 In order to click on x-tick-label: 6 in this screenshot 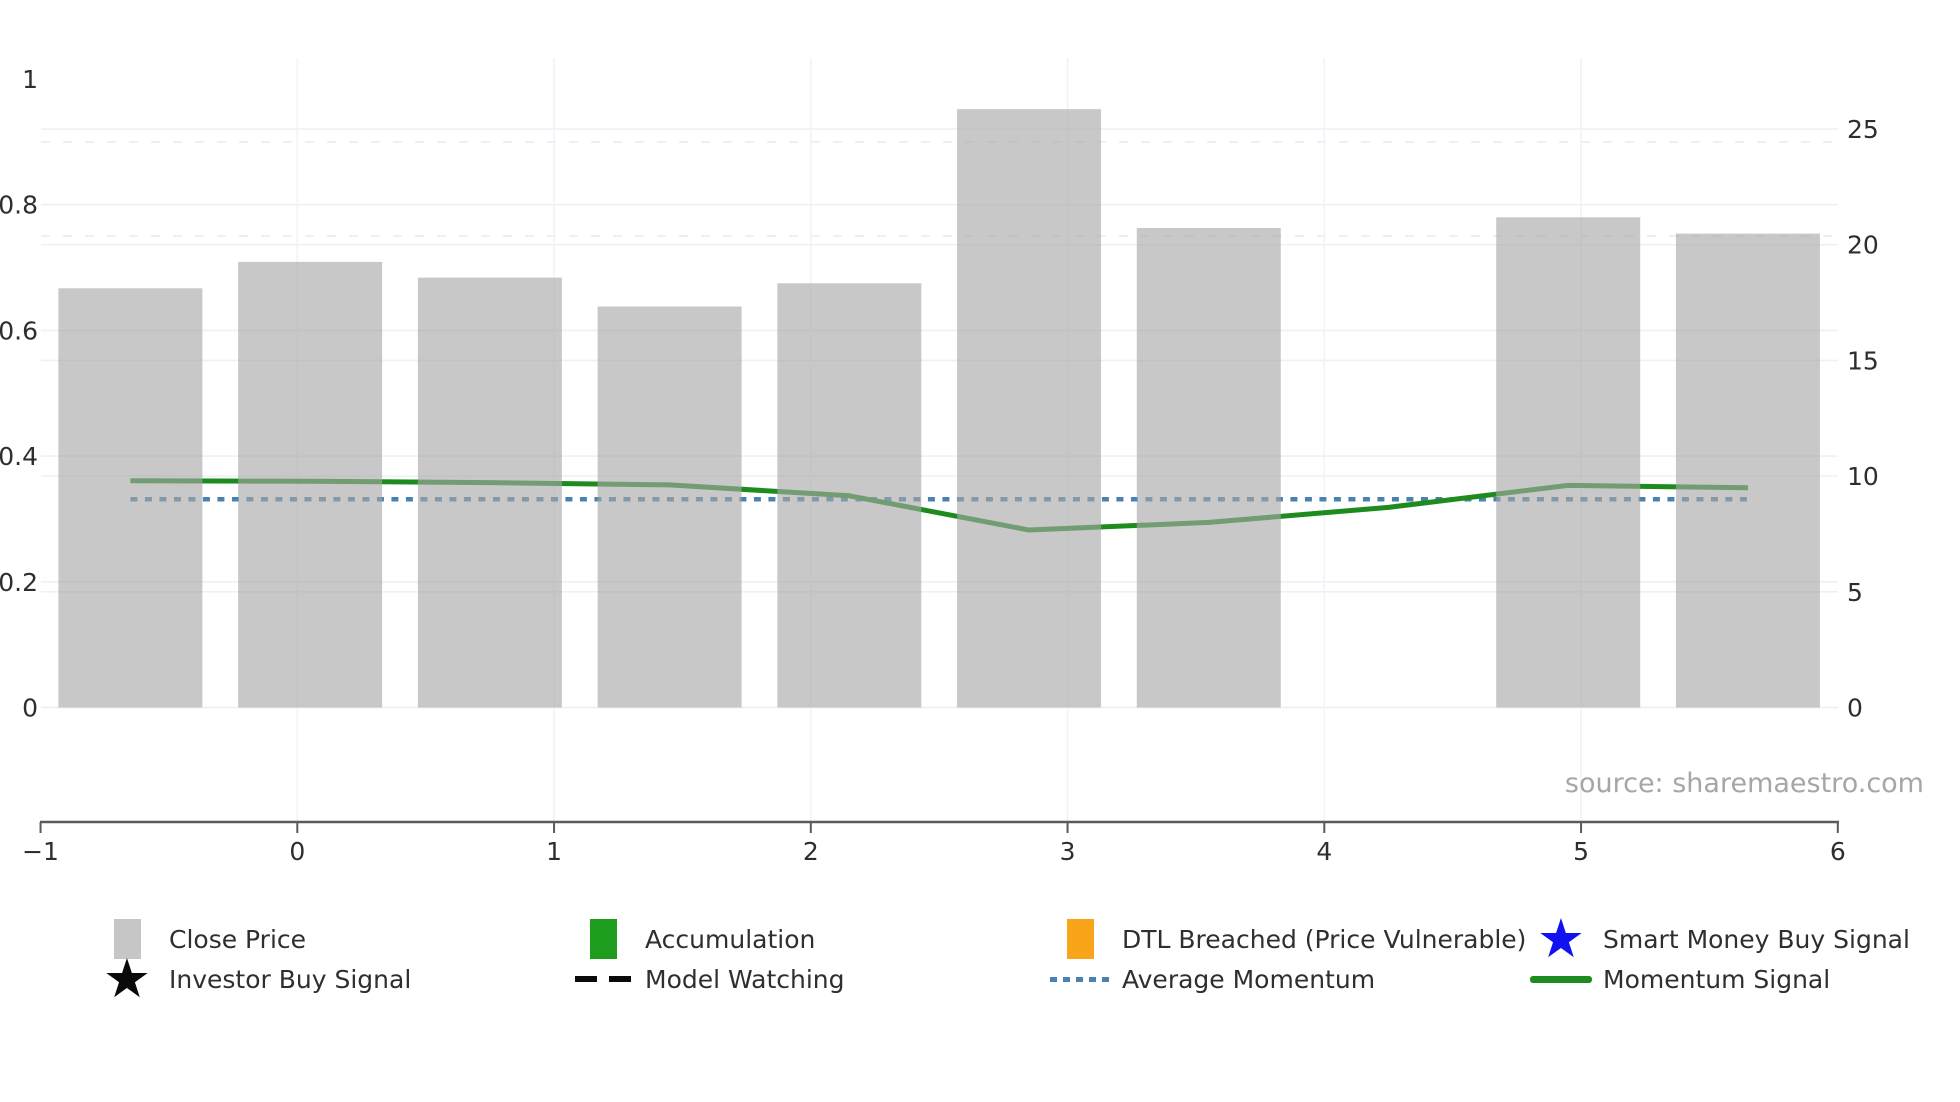, I will do `click(1838, 851)`.